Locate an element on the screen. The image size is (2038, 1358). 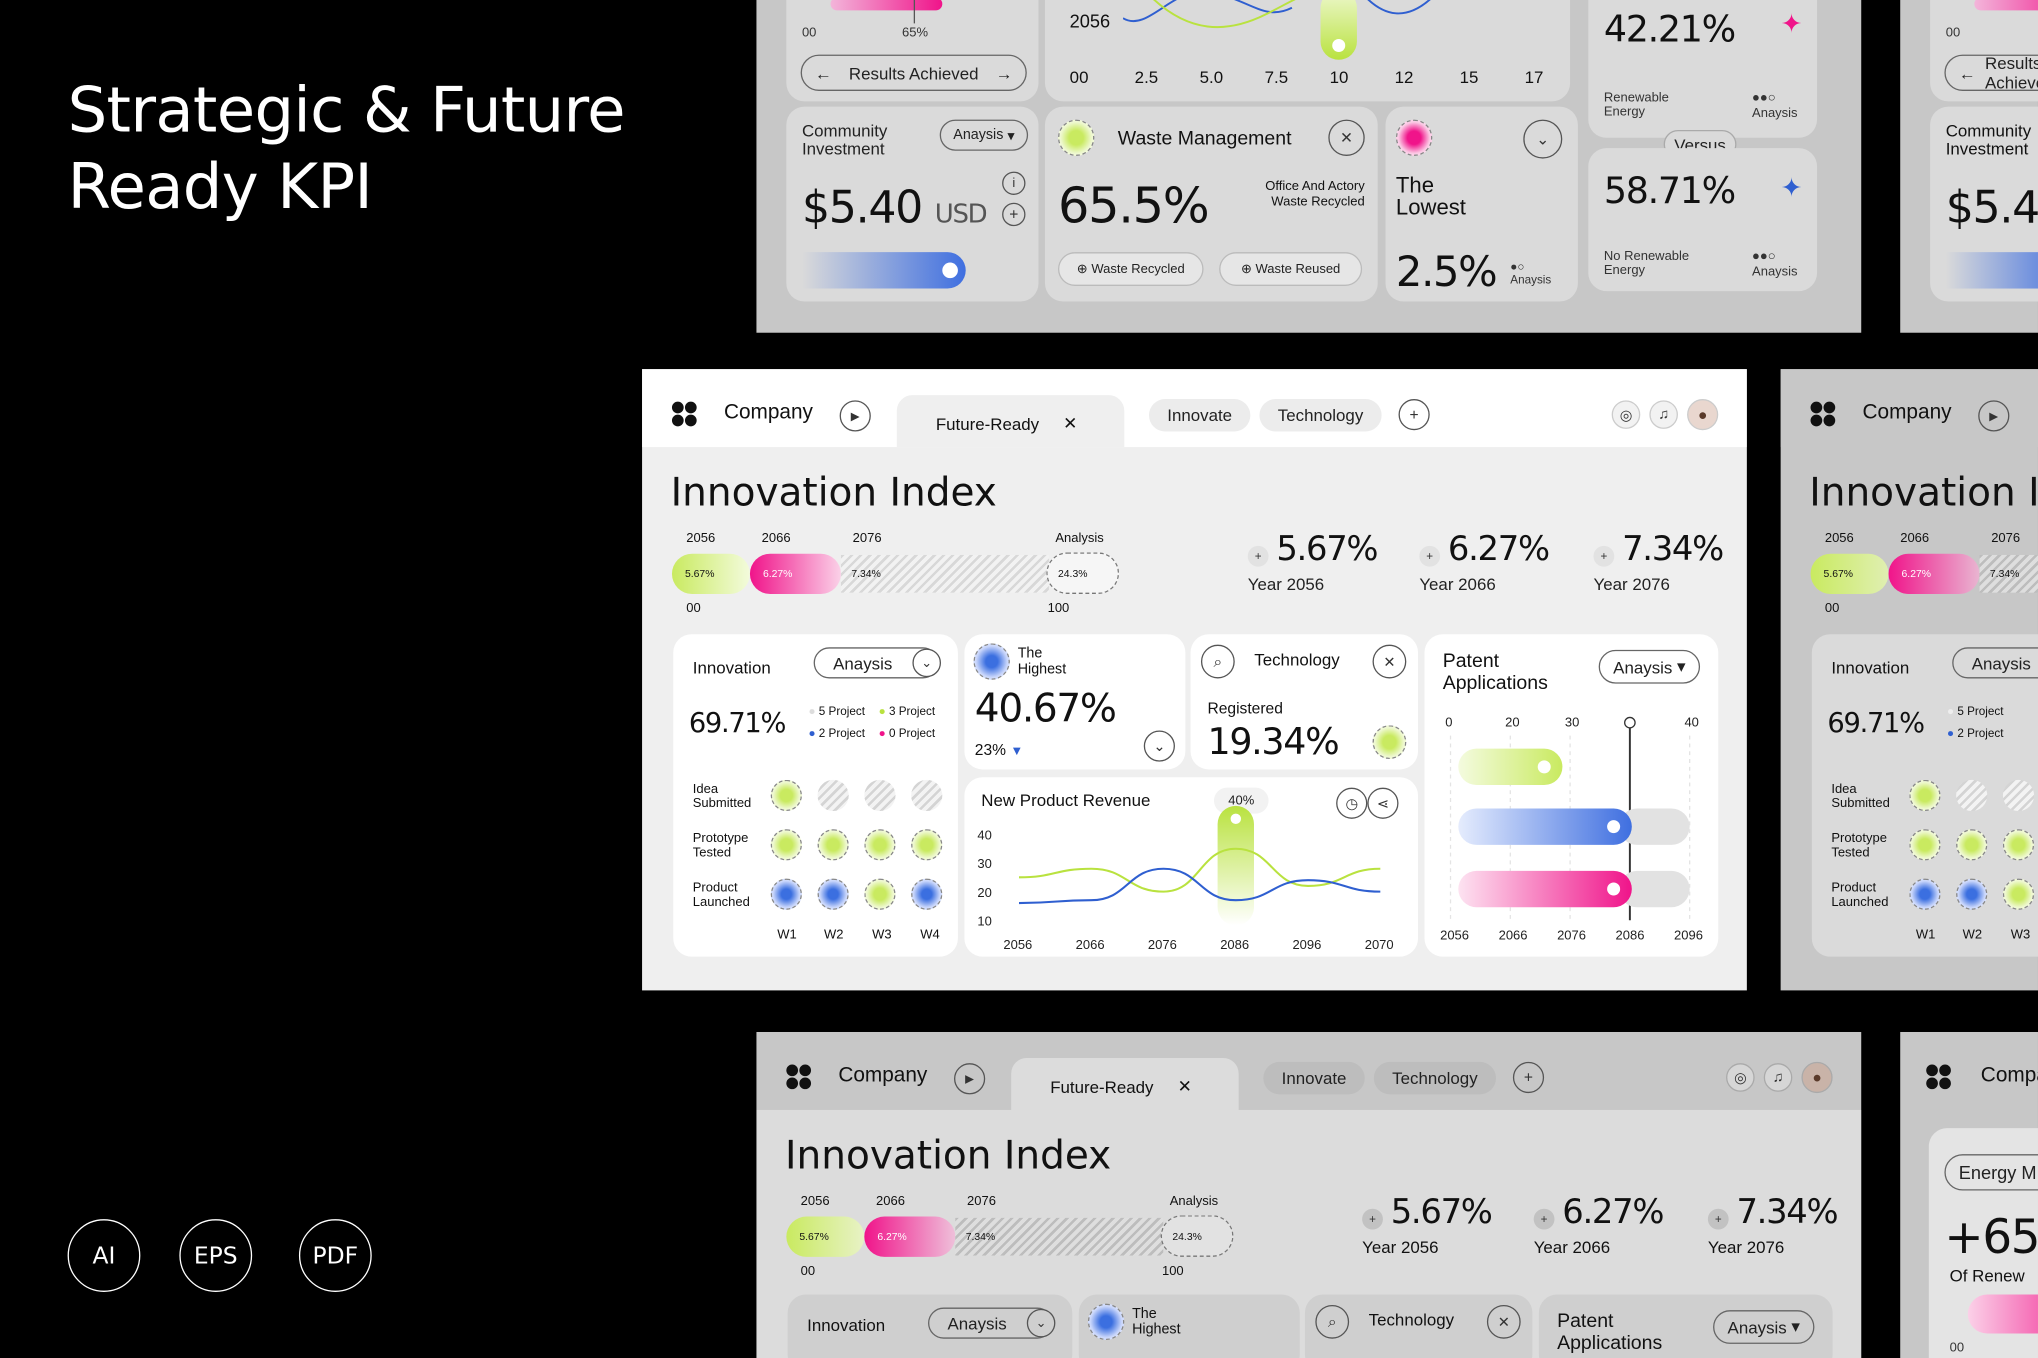
top-x-tick: 17 is located at coordinates (1534, 77).